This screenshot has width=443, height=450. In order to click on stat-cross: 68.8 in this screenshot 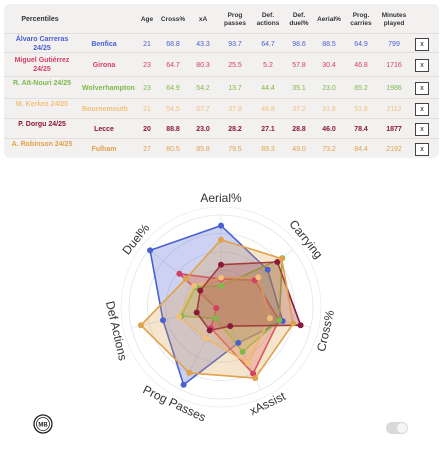, I will do `click(173, 44)`.